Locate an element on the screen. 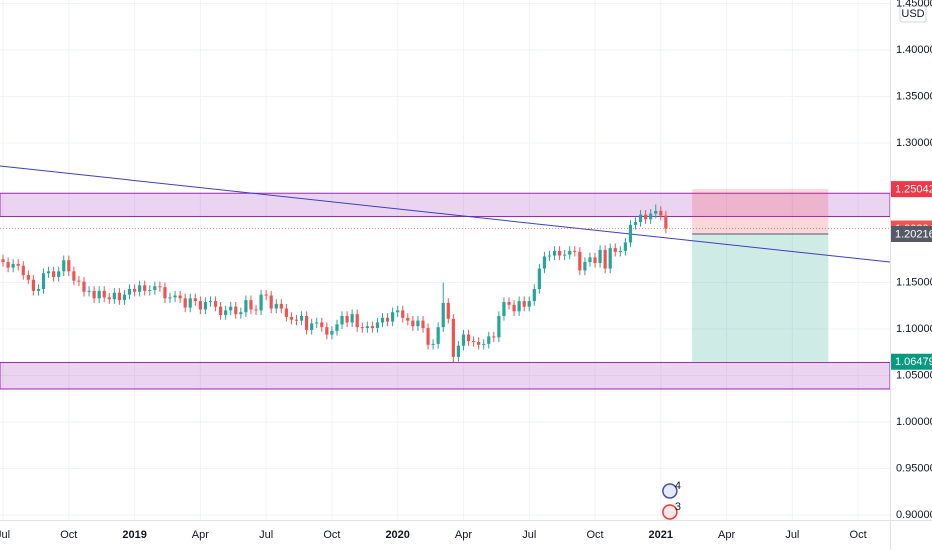 This screenshot has height=555, width=932. zone is located at coordinates (445, 375).